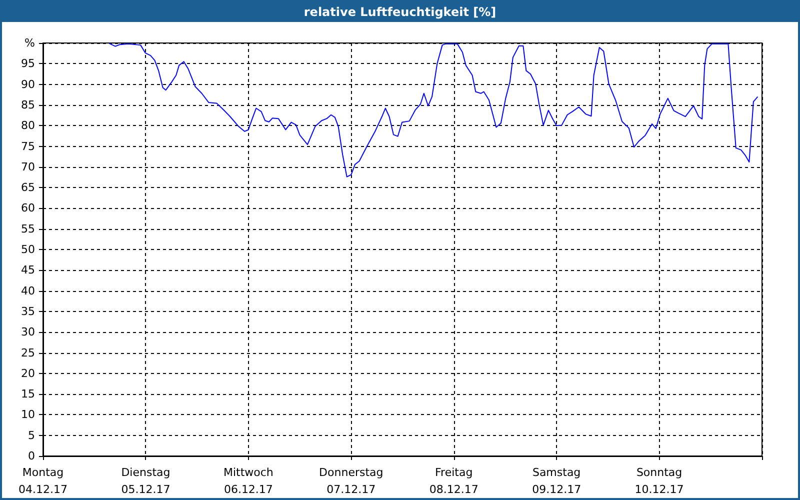 The height and width of the screenshot is (500, 800). Describe the element at coordinates (43, 481) in the screenshot. I see `x-tick-label: Montag 04.12.17` at that location.